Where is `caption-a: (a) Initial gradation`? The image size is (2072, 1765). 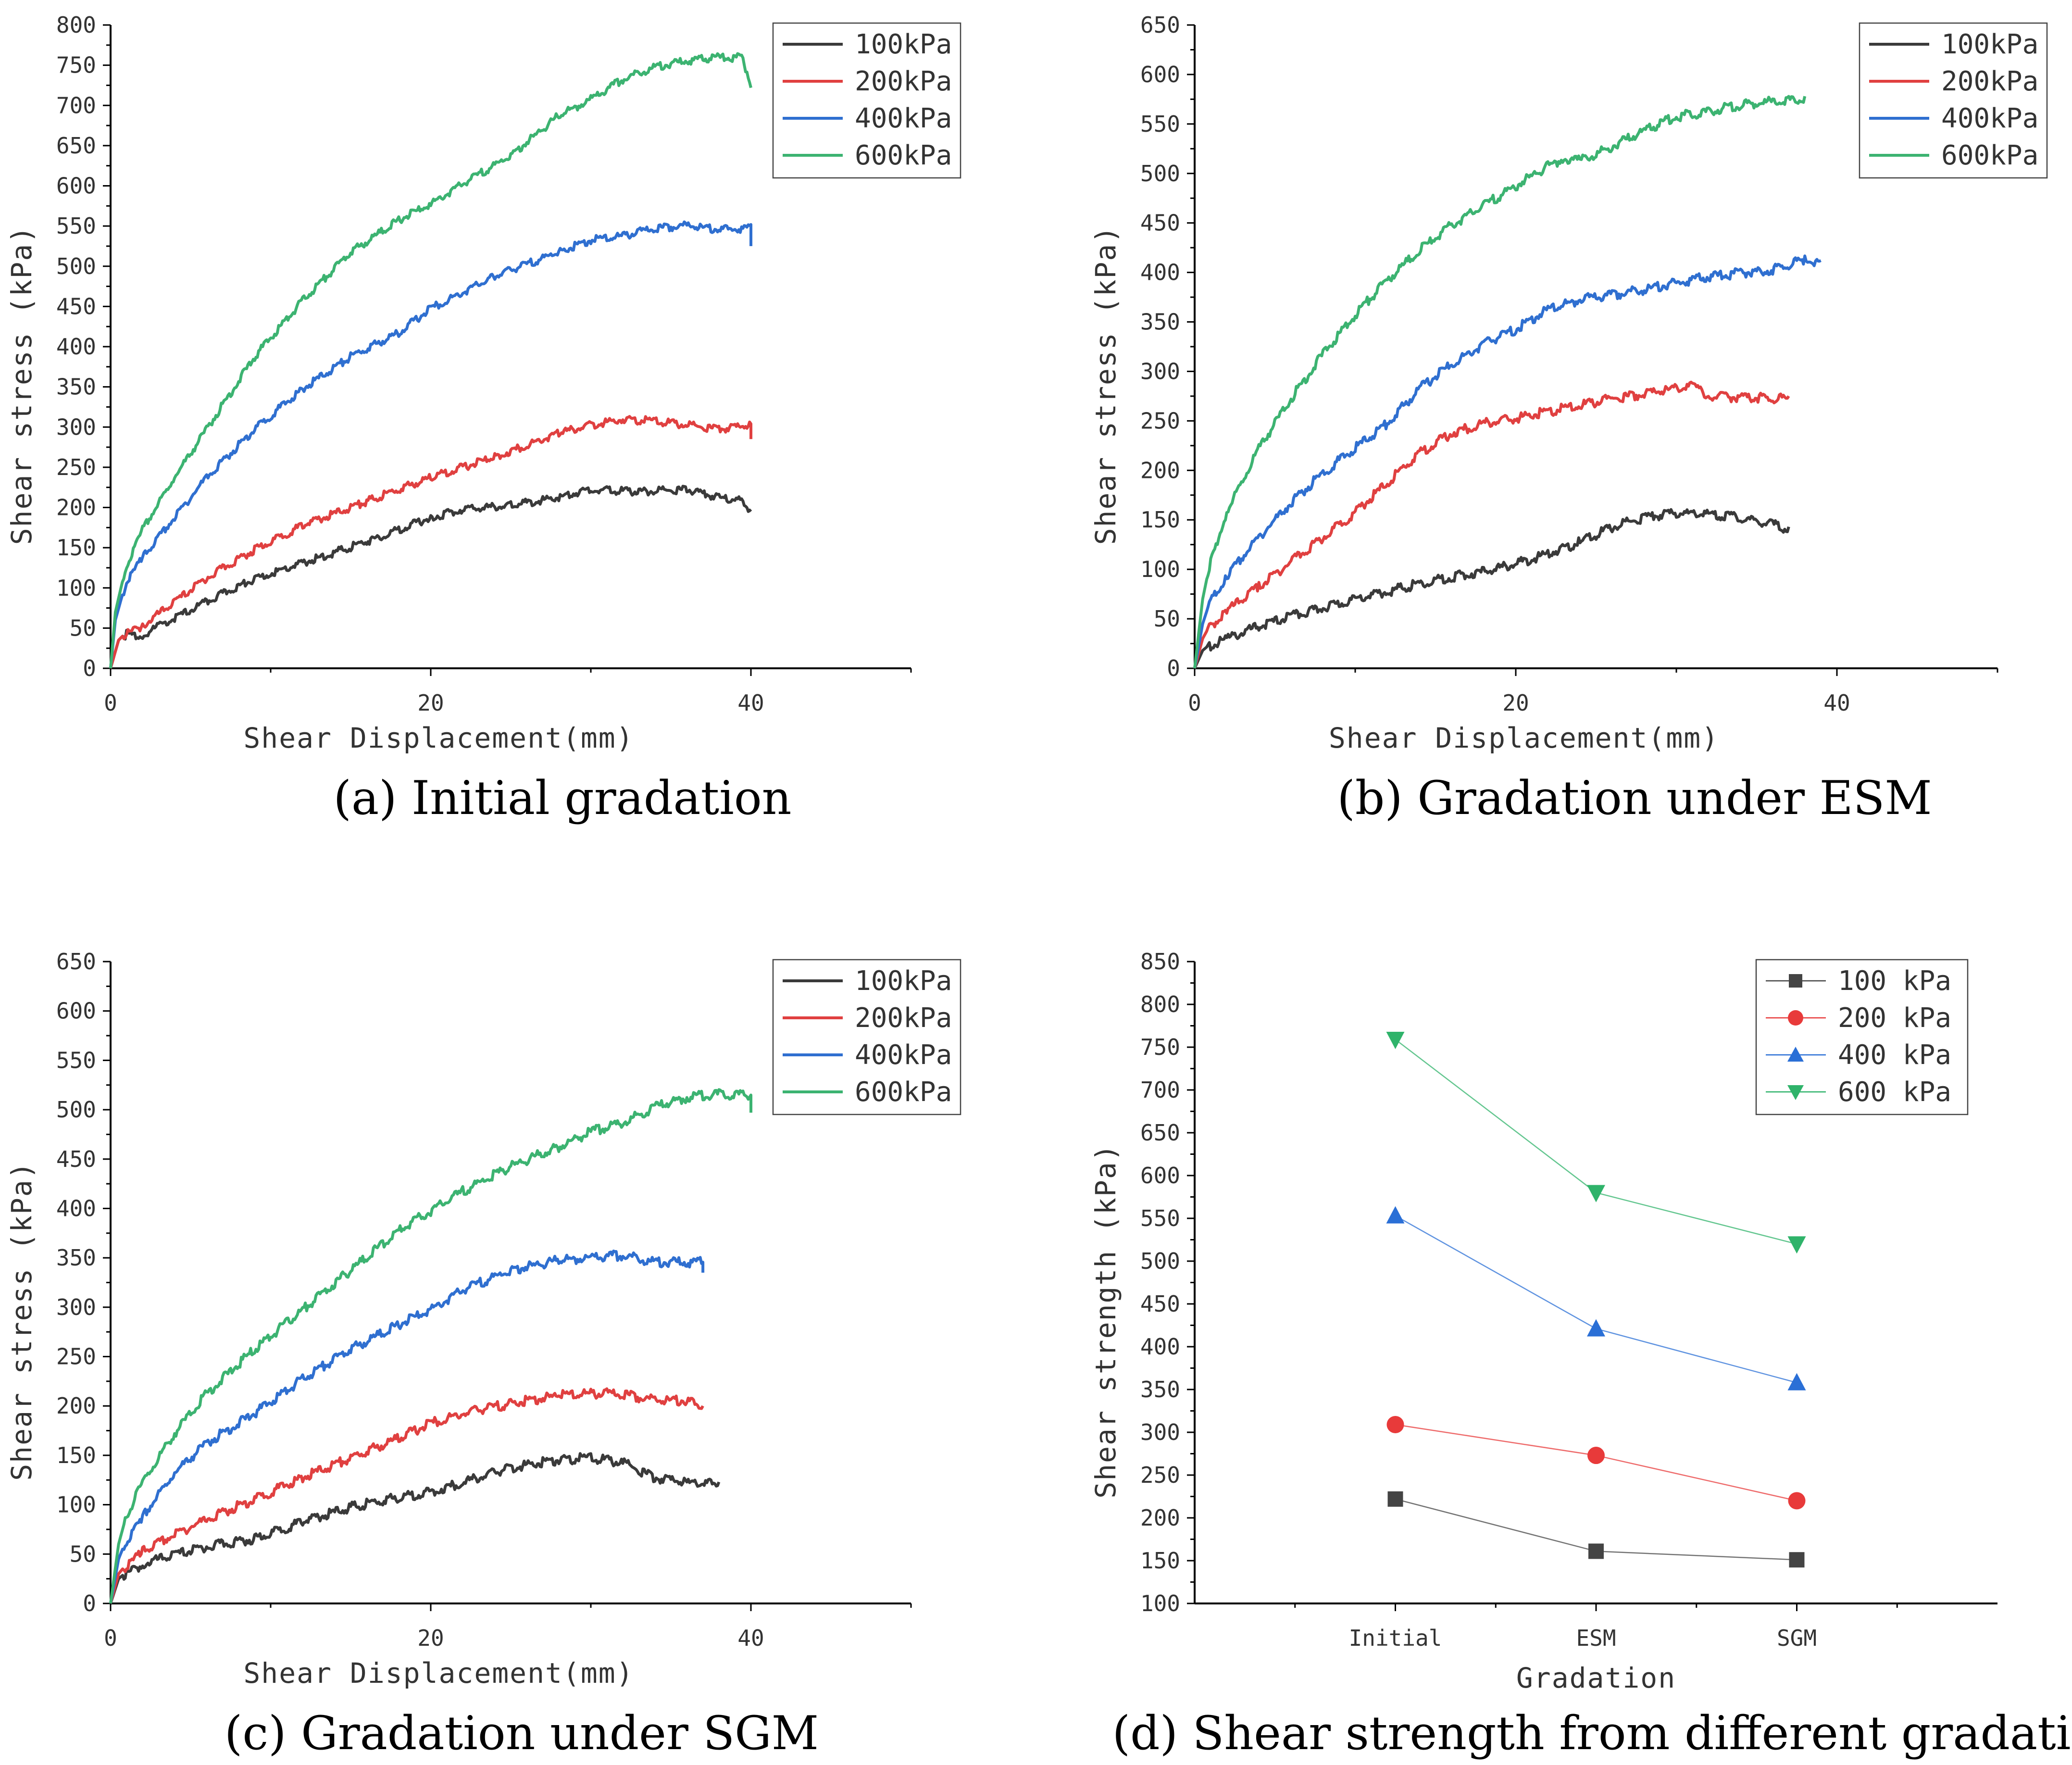 caption-a: (a) Initial gradation is located at coordinates (562, 798).